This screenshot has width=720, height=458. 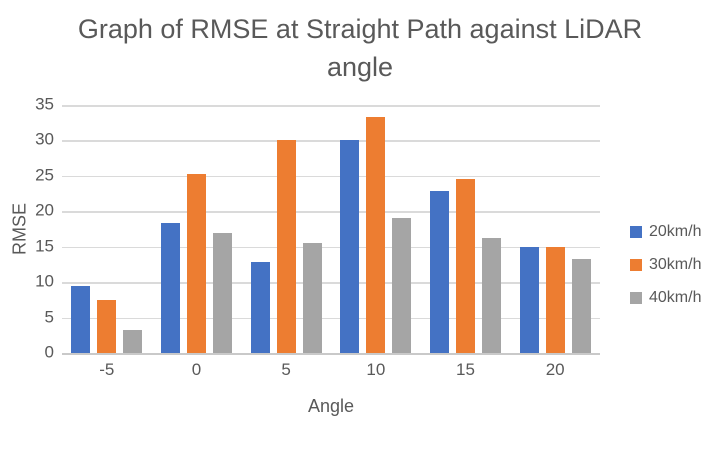 What do you see at coordinates (675, 297) in the screenshot?
I see `legend-label: 40km/h` at bounding box center [675, 297].